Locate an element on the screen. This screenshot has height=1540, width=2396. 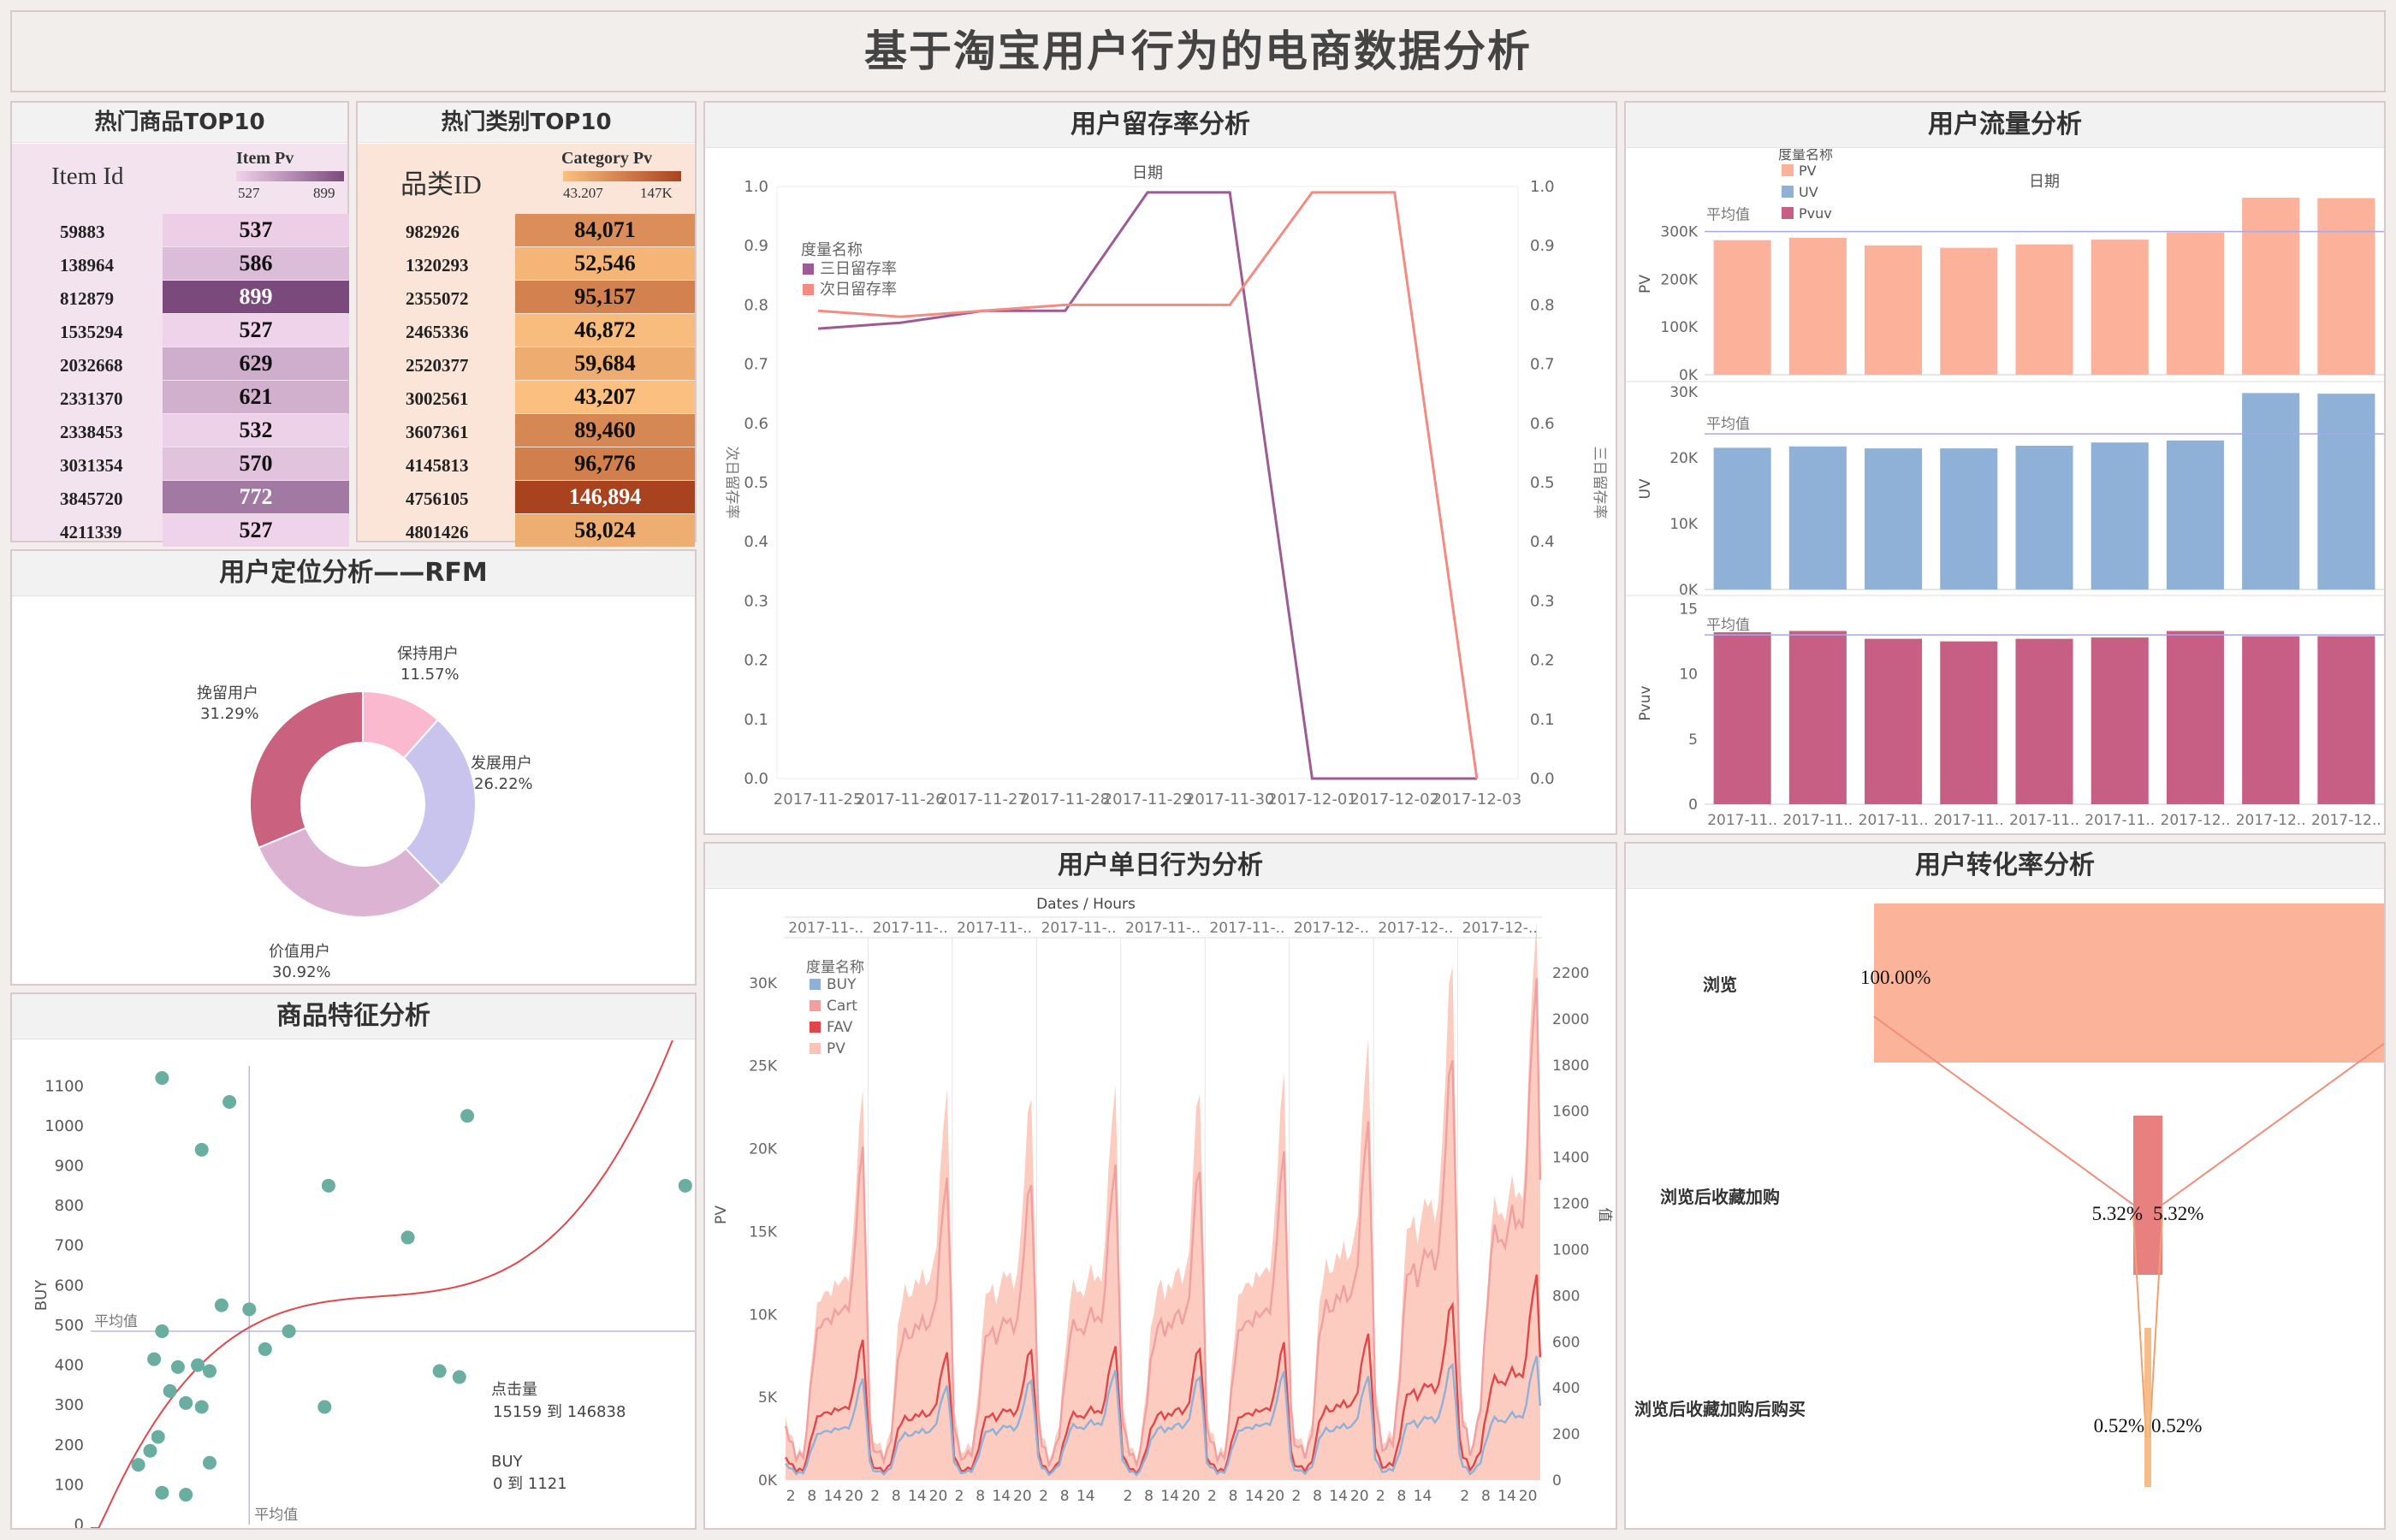
daily-legend-label: BUY is located at coordinates (842, 984).